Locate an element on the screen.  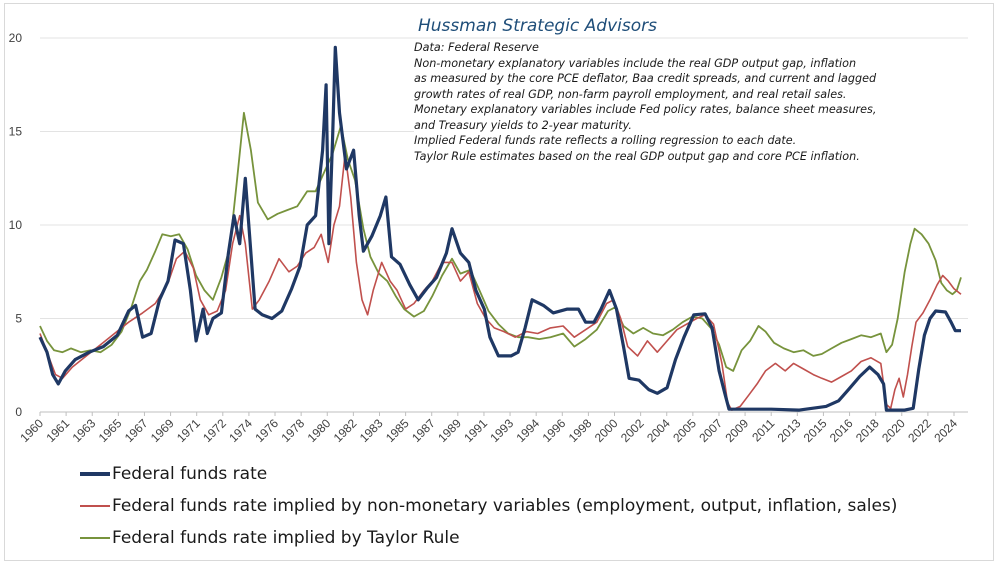
x-tick-label: 2007 is located at coordinates (710, 430).